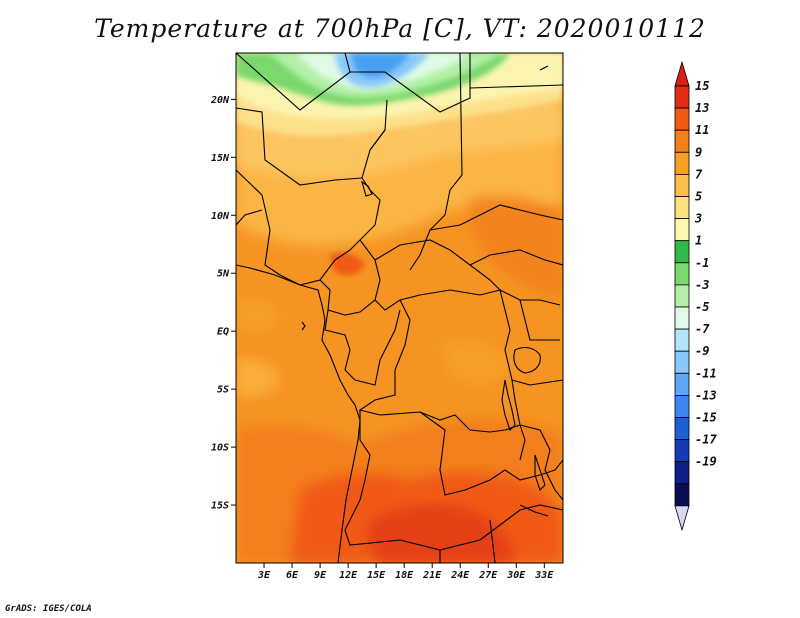 Image resolution: width=800 pixels, height=618 pixels. I want to click on border-libya-west, so click(347, 63).